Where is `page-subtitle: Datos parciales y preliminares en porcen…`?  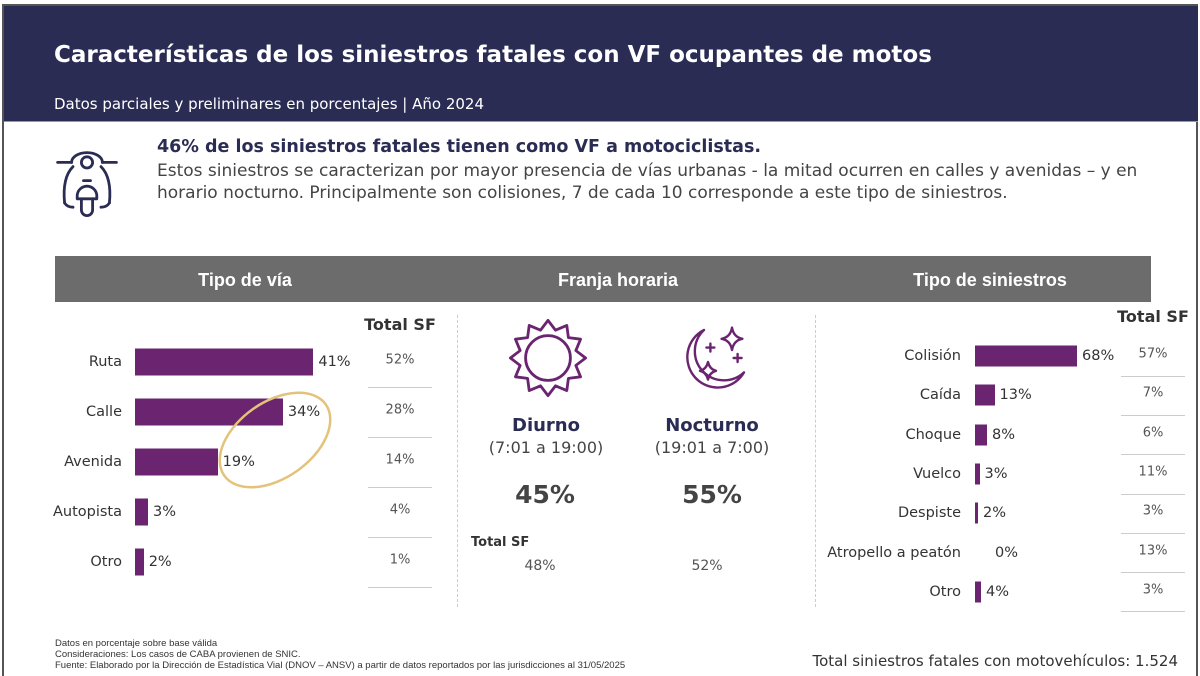 page-subtitle: Datos parciales y preliminares en porcen… is located at coordinates (269, 104).